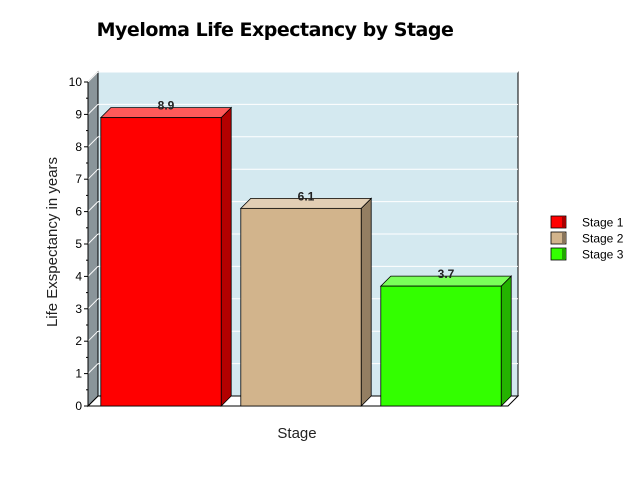  Describe the element at coordinates (166, 106) in the screenshot. I see `bar-value-label: 8.9` at that location.